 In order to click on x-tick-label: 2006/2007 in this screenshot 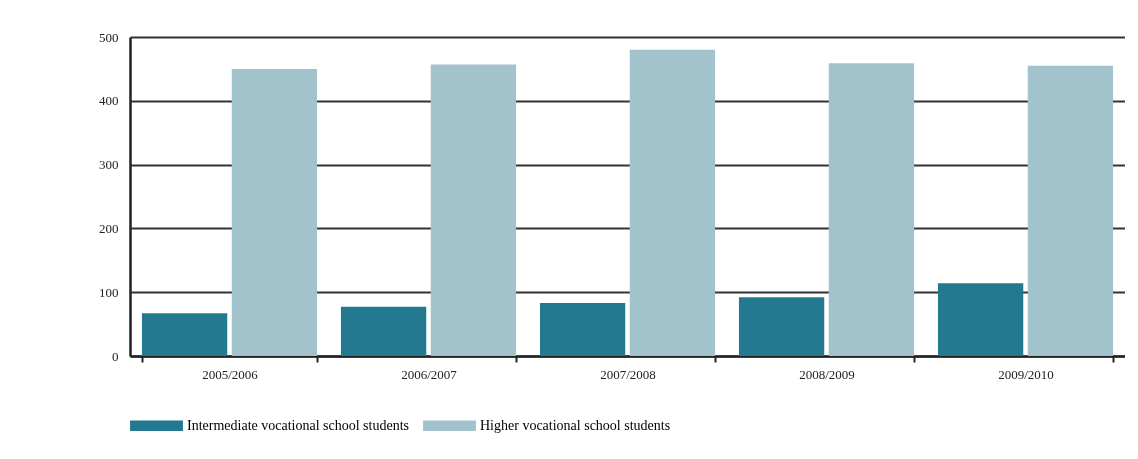, I will do `click(429, 374)`.